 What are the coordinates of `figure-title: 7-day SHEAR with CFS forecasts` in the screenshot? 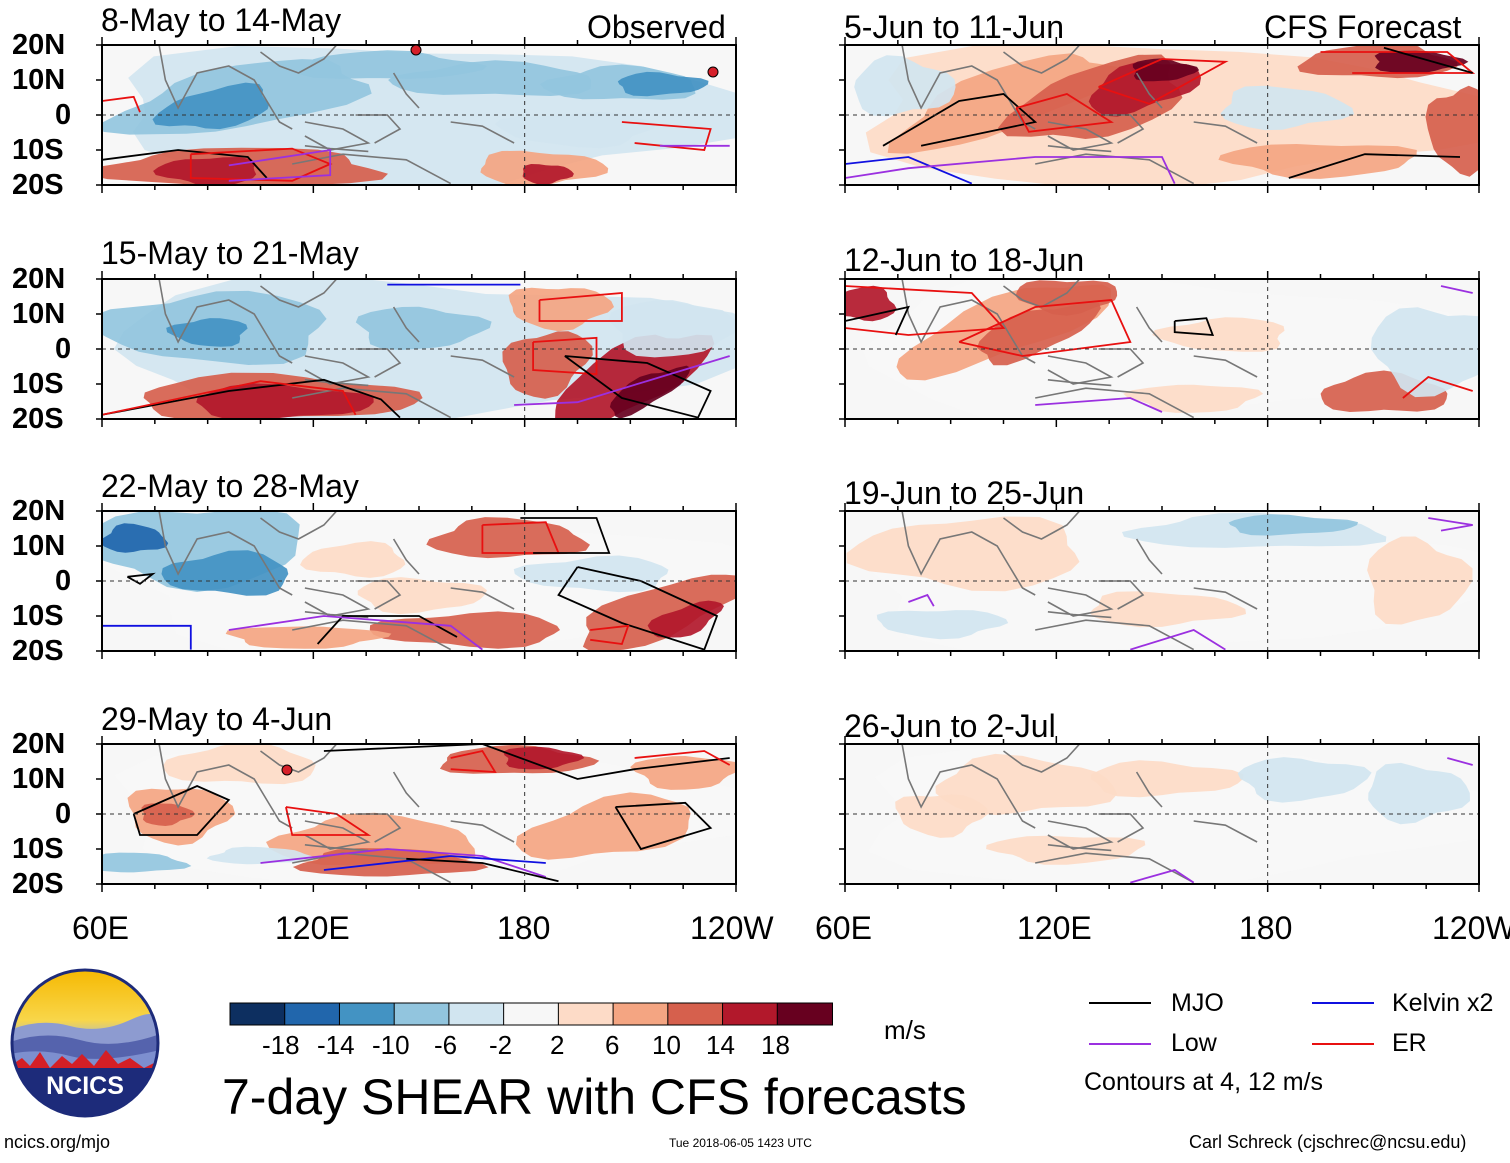 It's located at (594, 1097).